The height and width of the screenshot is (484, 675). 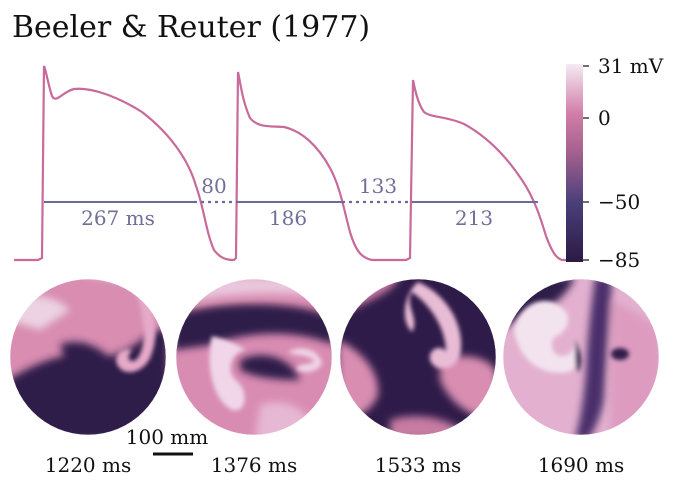 What do you see at coordinates (581, 465) in the screenshot?
I see `snapshot-time-4: 1690 ms` at bounding box center [581, 465].